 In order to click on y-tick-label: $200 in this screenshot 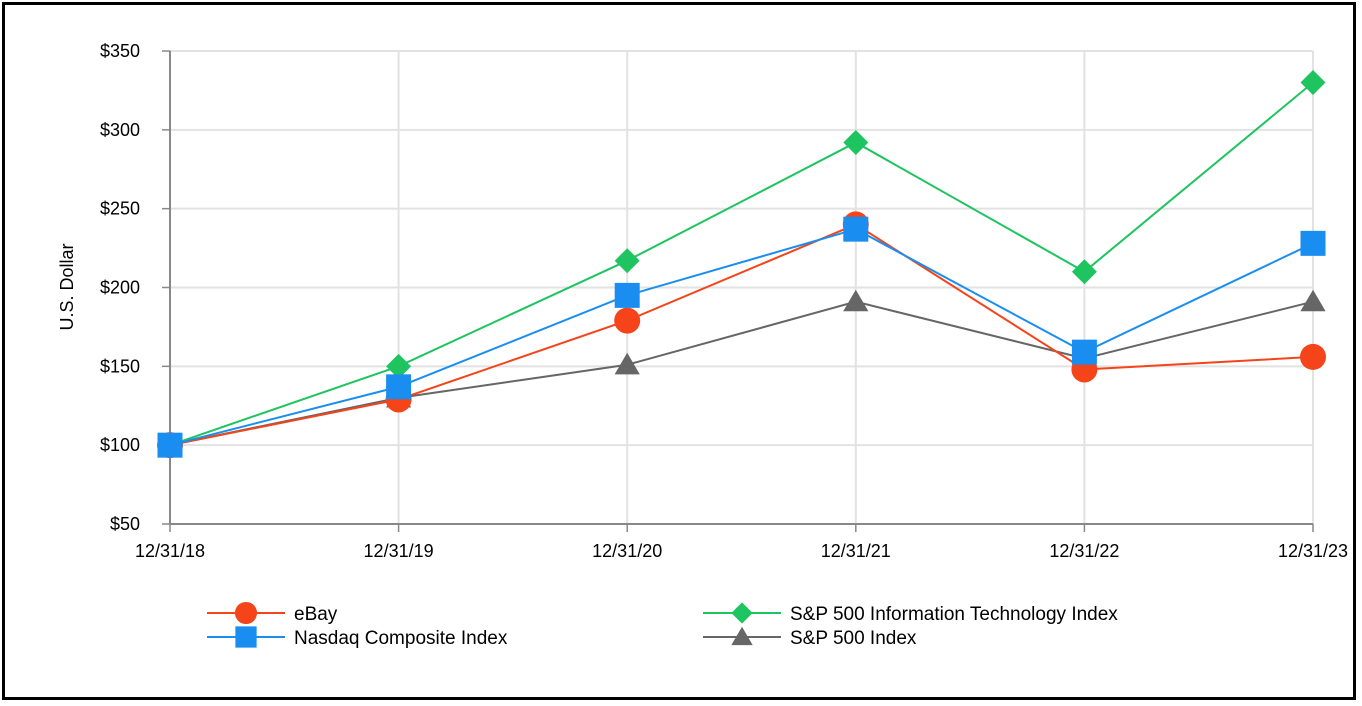, I will do `click(120, 288)`.